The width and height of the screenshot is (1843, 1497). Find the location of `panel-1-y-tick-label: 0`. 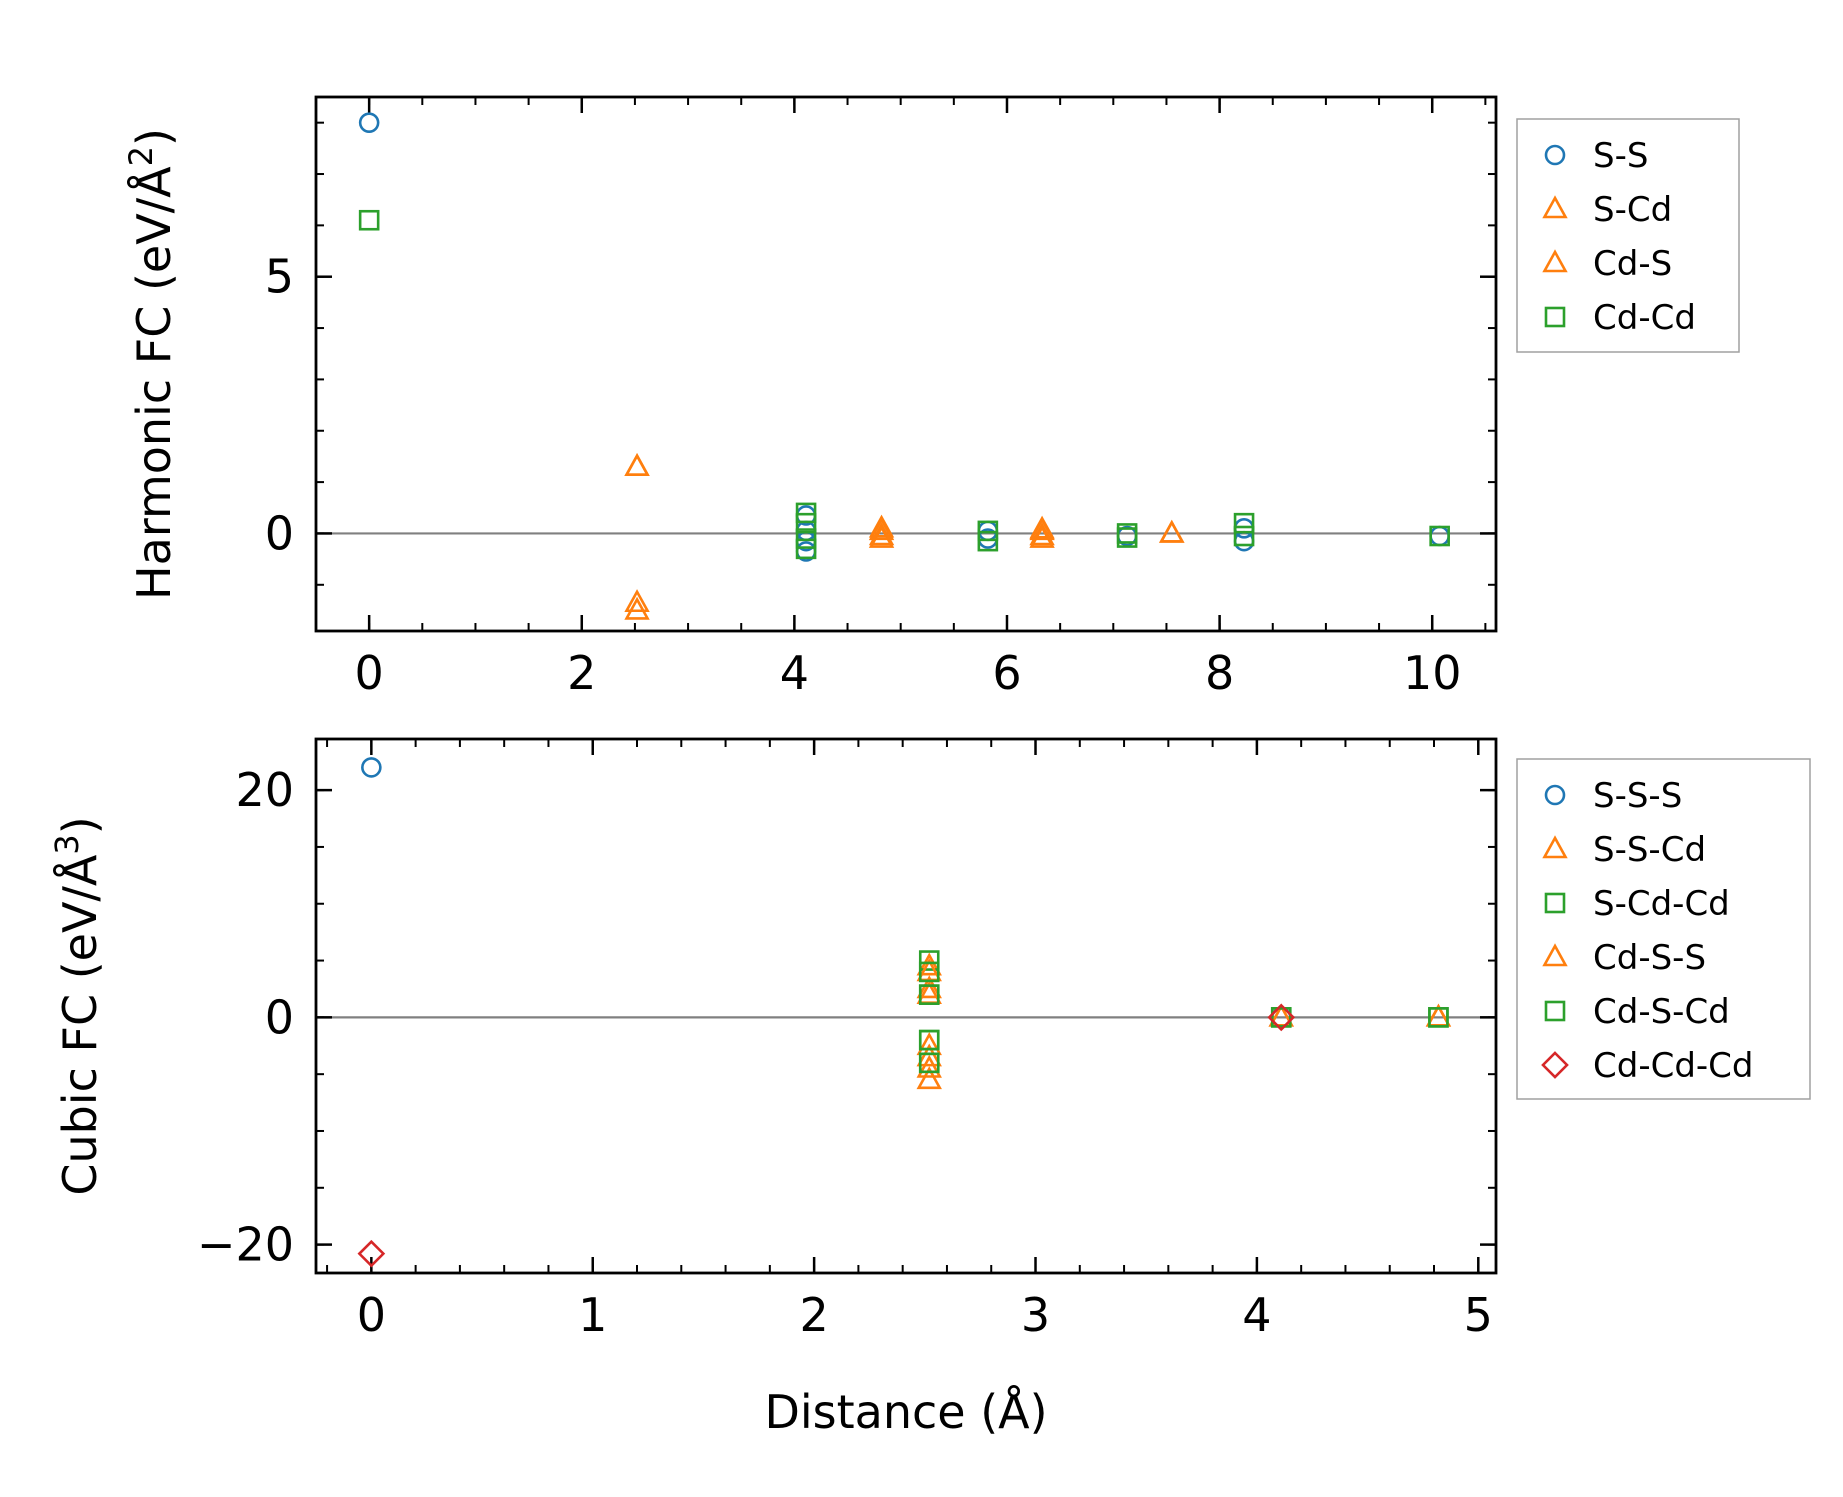

panel-1-y-tick-label: 0 is located at coordinates (279, 533).